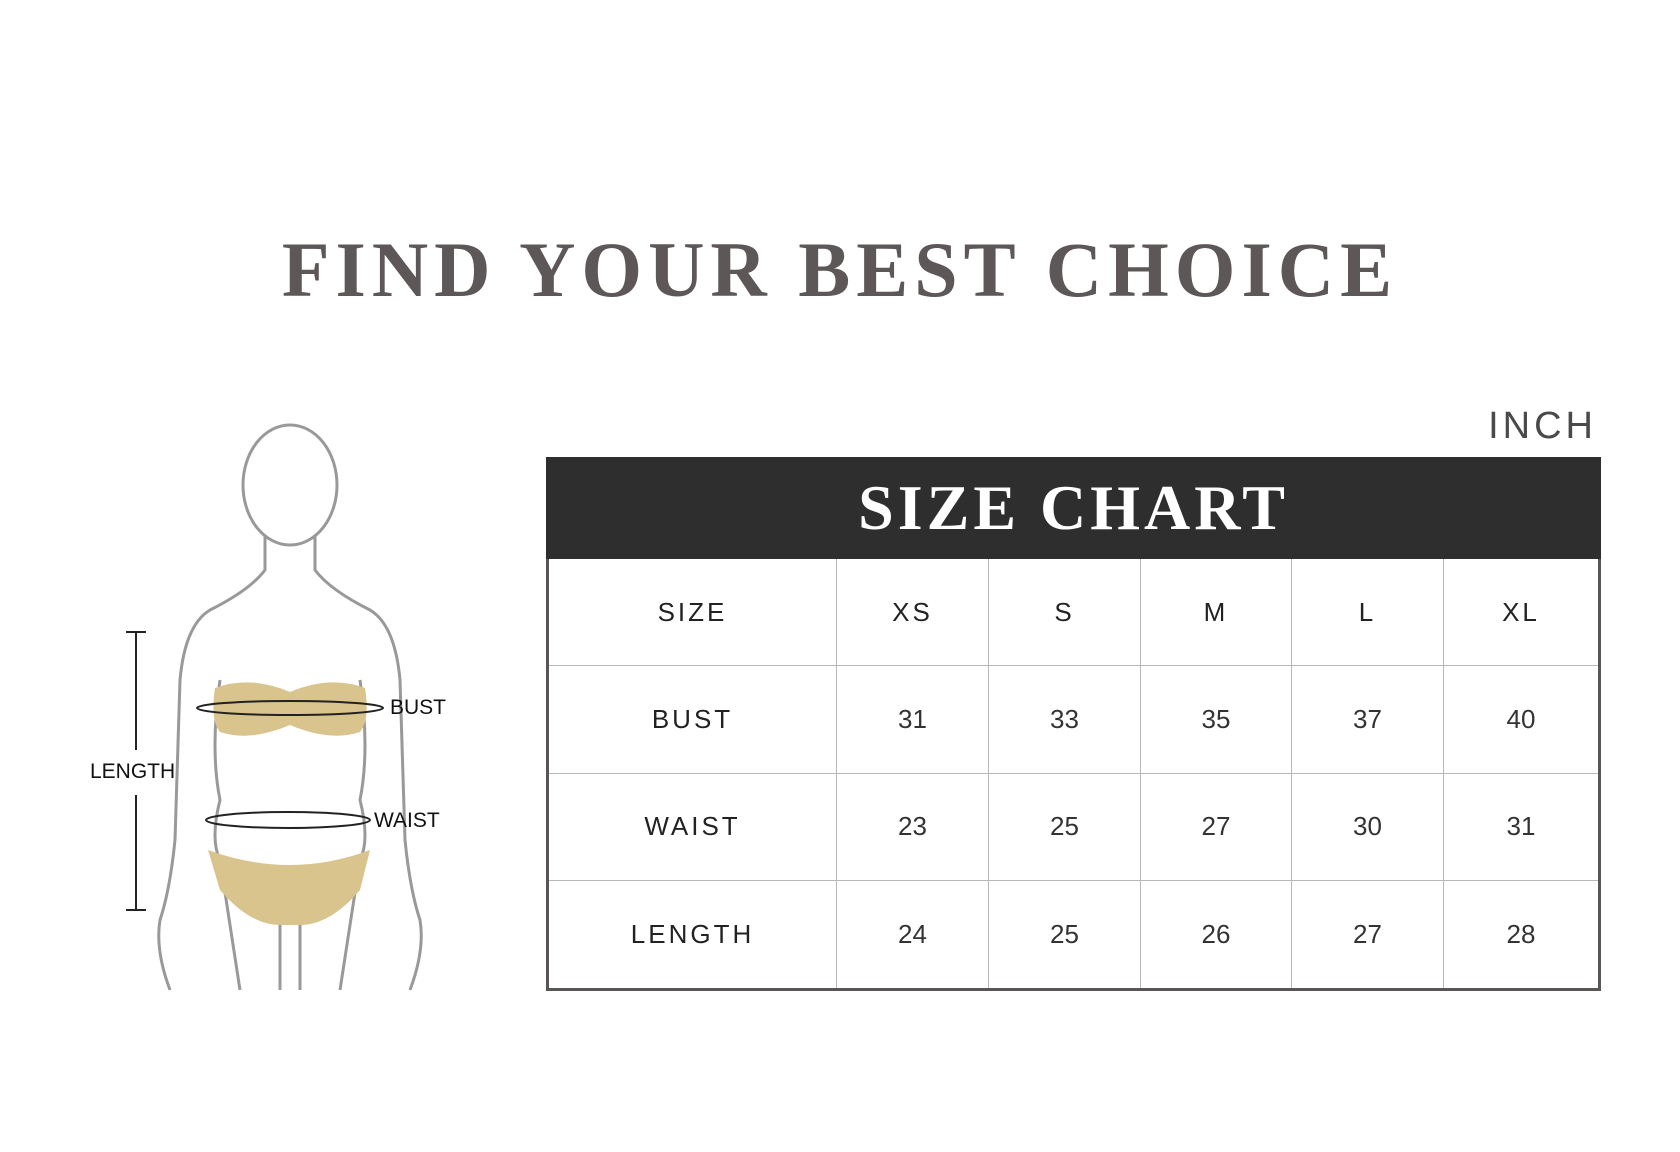 This screenshot has height=1152, width=1680. I want to click on length-label: LENGTH, so click(133, 771).